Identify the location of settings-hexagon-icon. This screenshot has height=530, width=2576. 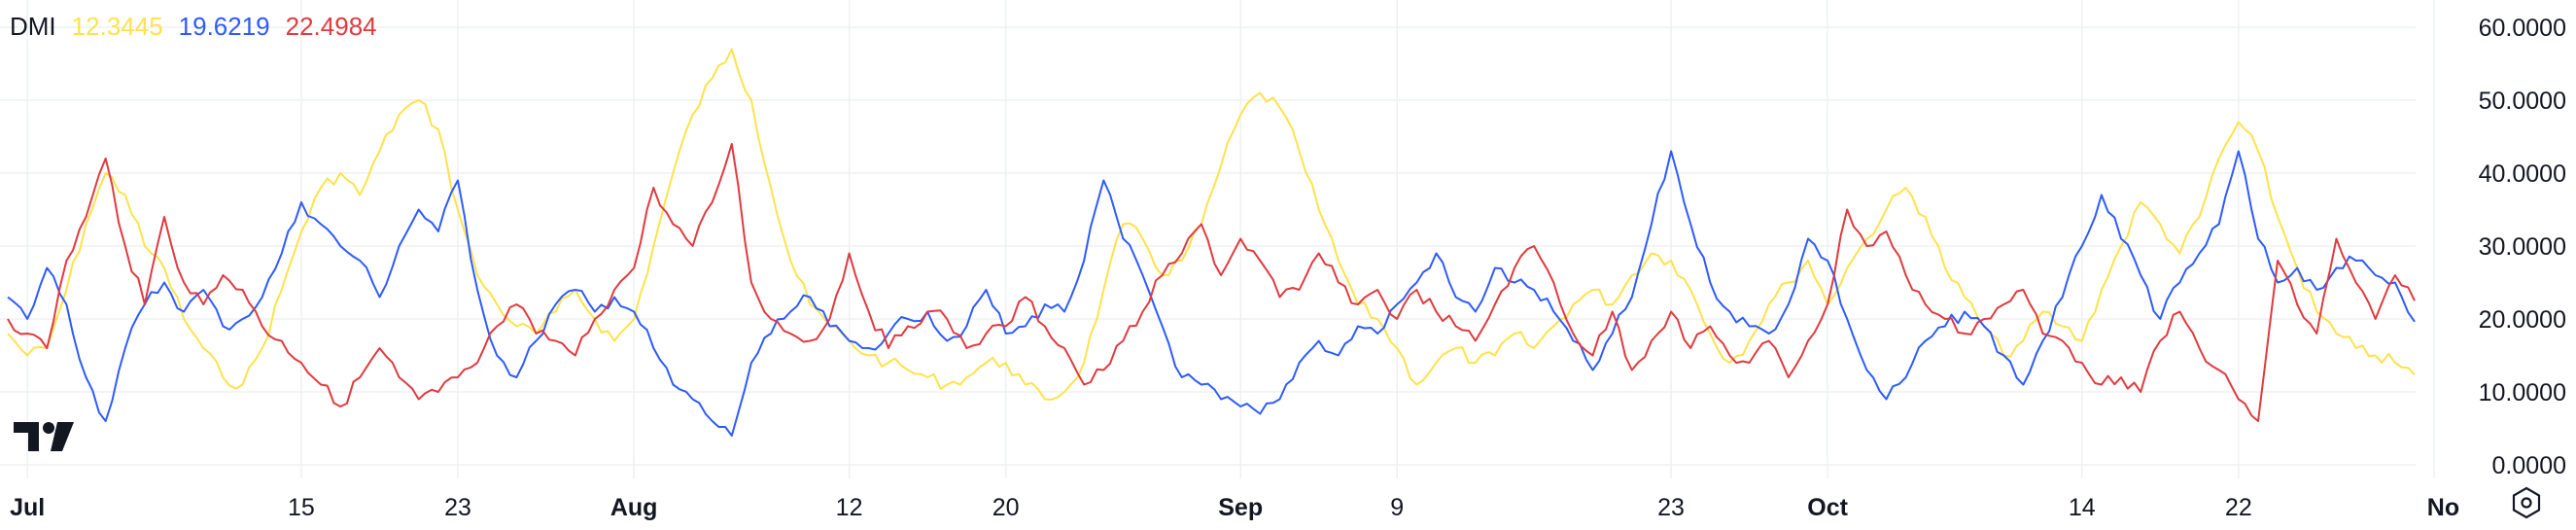
(2526, 503).